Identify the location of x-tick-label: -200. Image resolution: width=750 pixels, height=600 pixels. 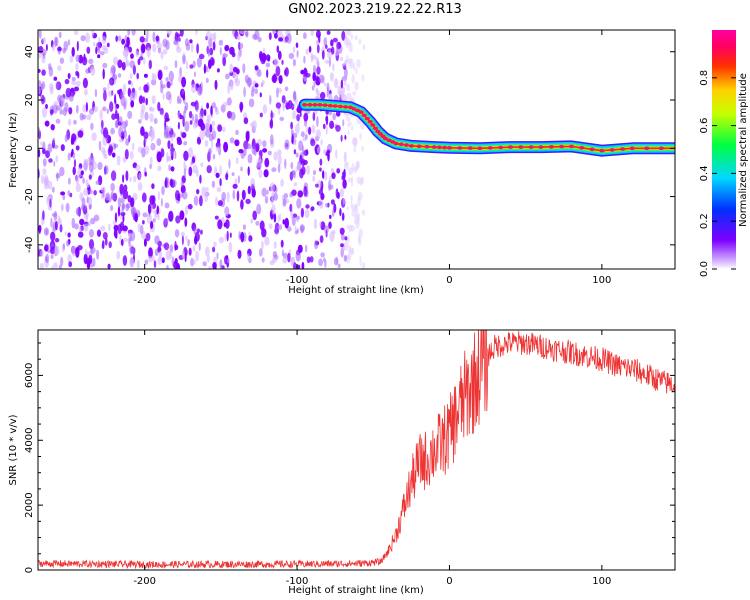
(144, 280).